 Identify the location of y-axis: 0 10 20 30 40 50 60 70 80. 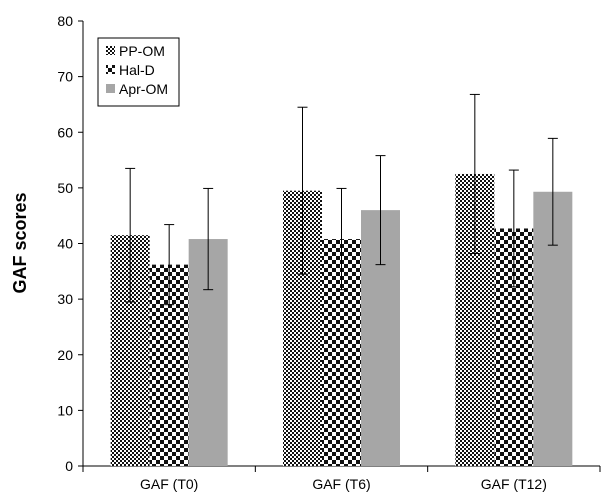
(70, 243).